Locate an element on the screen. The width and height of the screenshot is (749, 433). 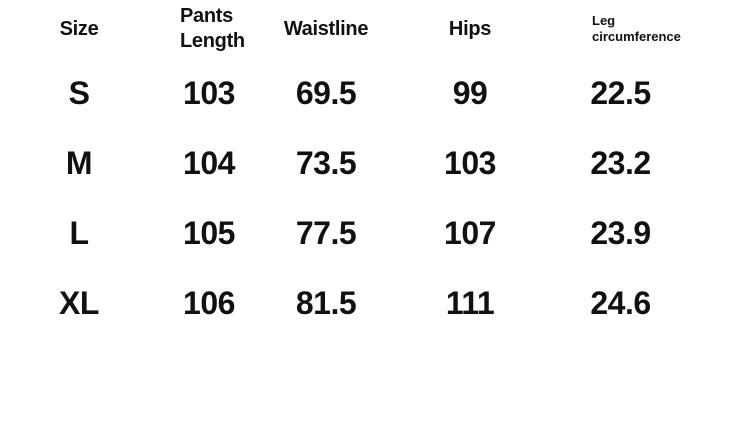
column-header-label: Leg circumference is located at coordinates (636, 28).